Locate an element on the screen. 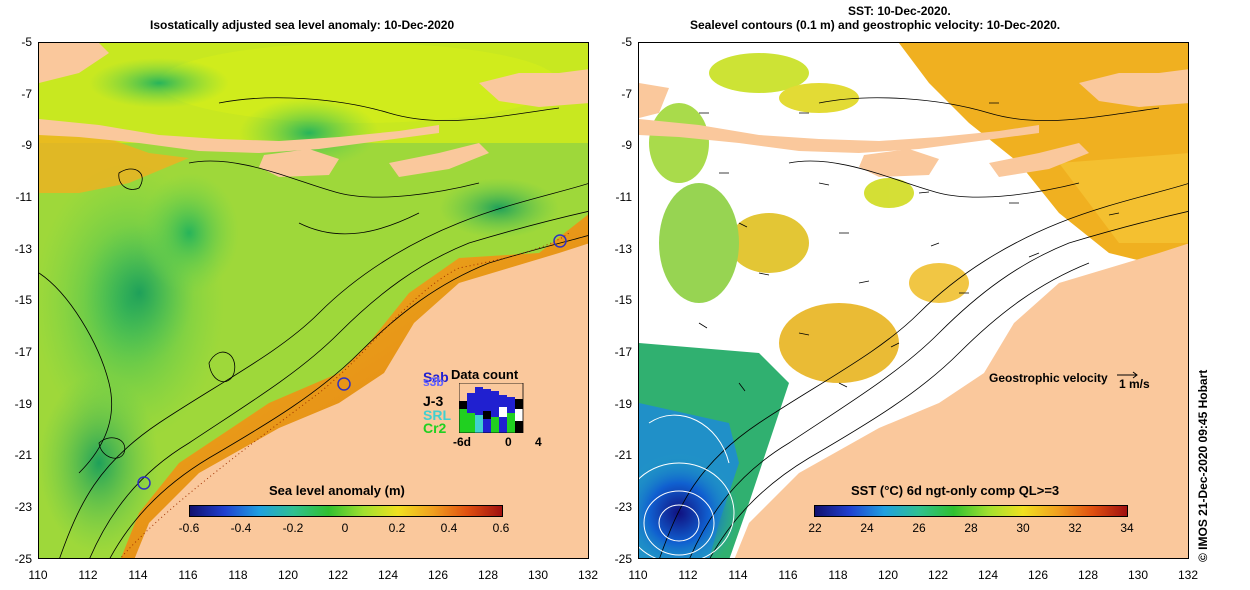 The image size is (1250, 590). right-y-tick: -15 is located at coordinates (623, 300).